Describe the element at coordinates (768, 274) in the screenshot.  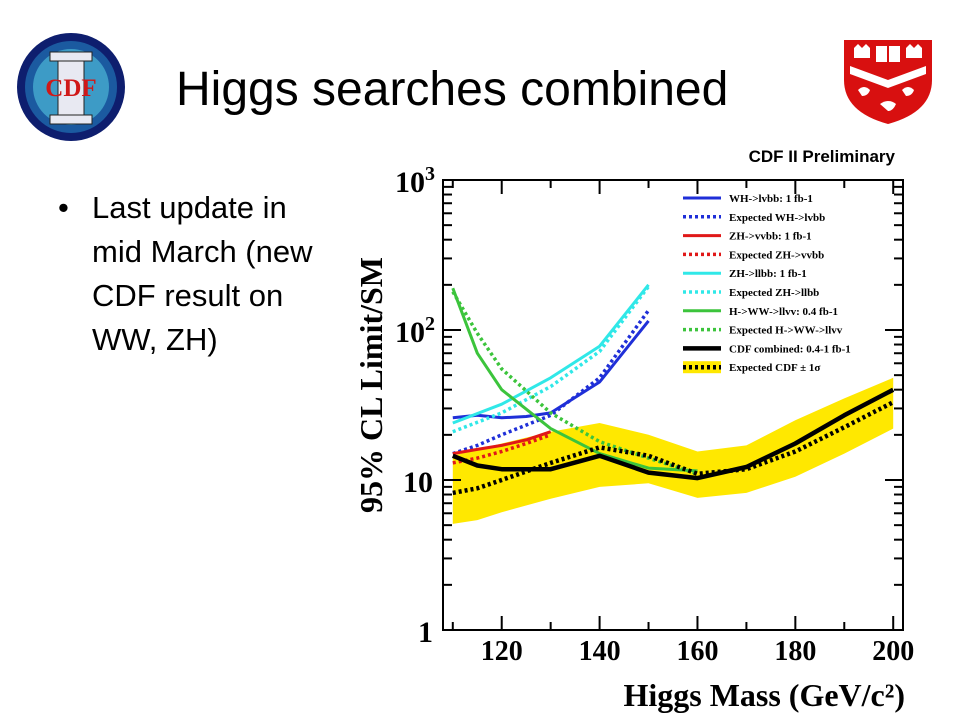
I see `legend-label: ZH->llbb: 1 fb-1` at that location.